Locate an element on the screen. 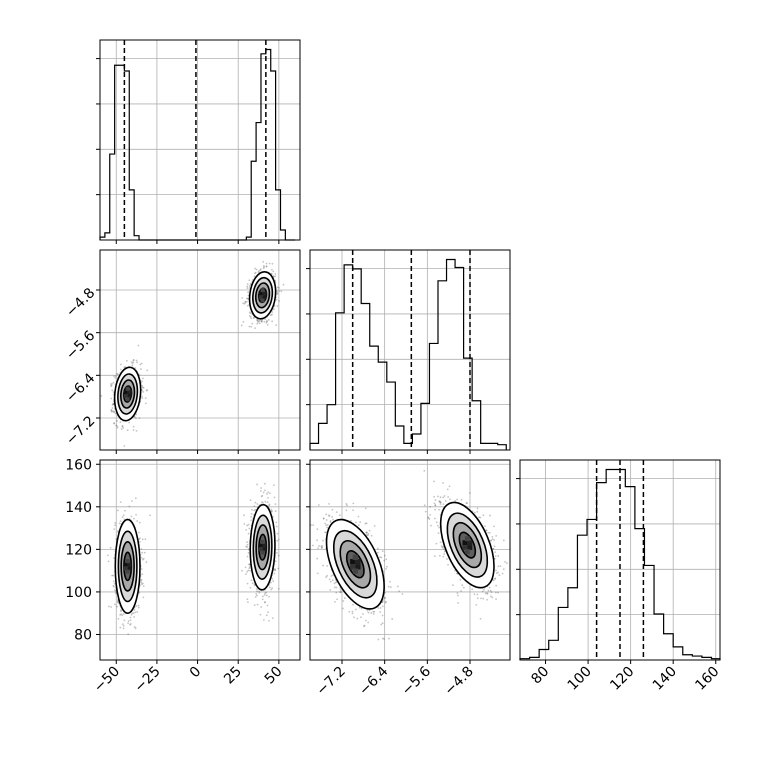 Image resolution: width=760 pixels, height=760 pixels. x-tick-label: −4.8 is located at coordinates (458, 681).